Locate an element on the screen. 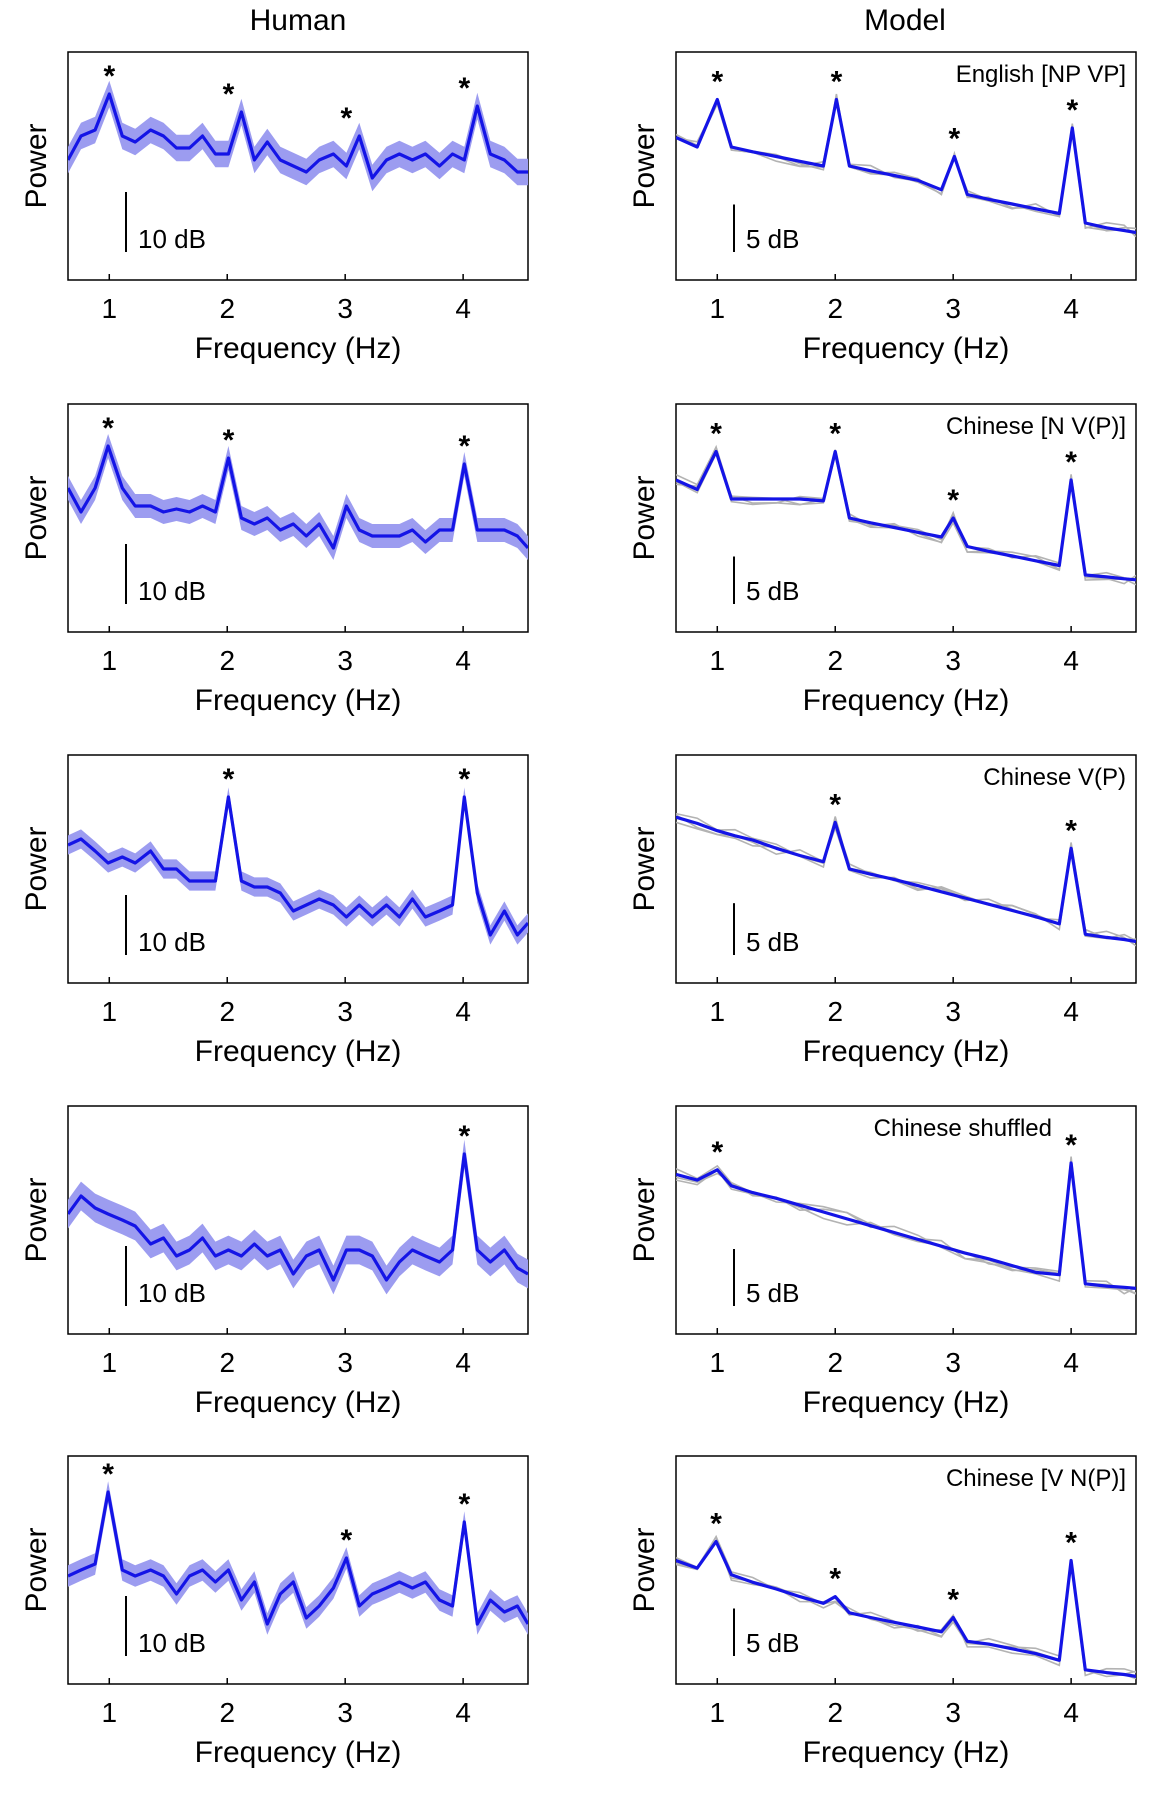 Image resolution: width=1173 pixels, height=1811 pixels. individual-trace is located at coordinates (906, 1225).